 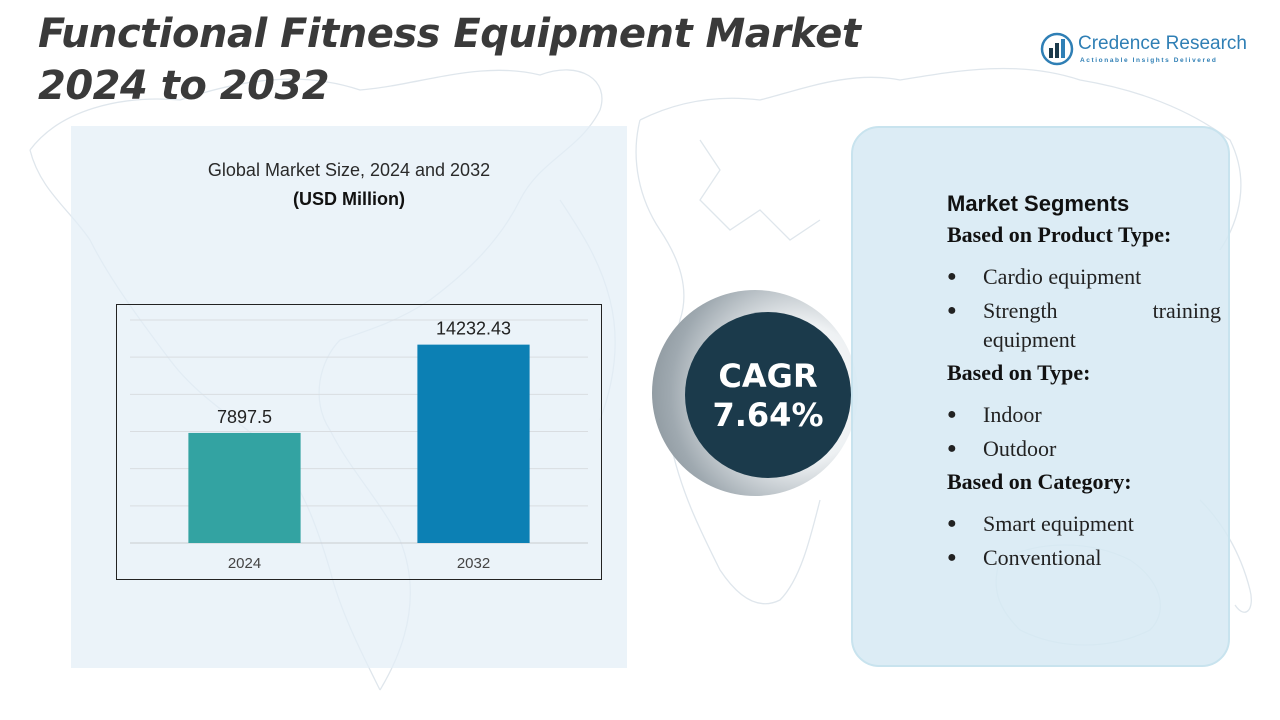 What do you see at coordinates (359, 445) in the screenshot?
I see `bar-chart: 7897.5 2024 14232.43 2032` at bounding box center [359, 445].